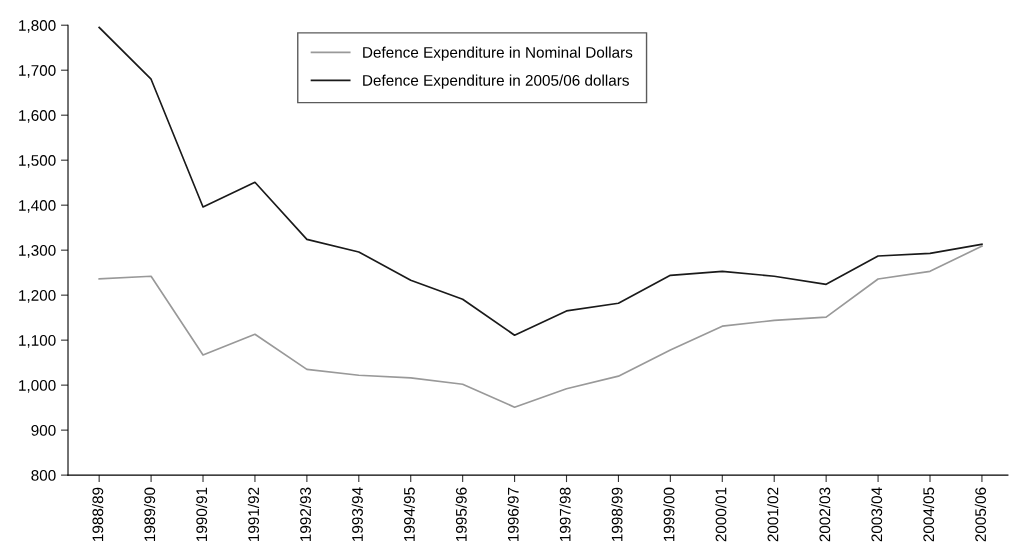 The width and height of the screenshot is (1015, 548). Describe the element at coordinates (37, 386) in the screenshot. I see `y-tick-label: 1,000` at that location.